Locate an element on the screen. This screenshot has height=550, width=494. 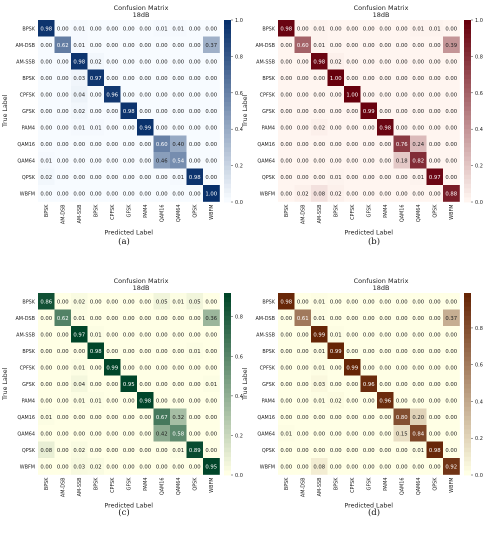
x-tick-label: WBFM is located at coordinates (212, 212).